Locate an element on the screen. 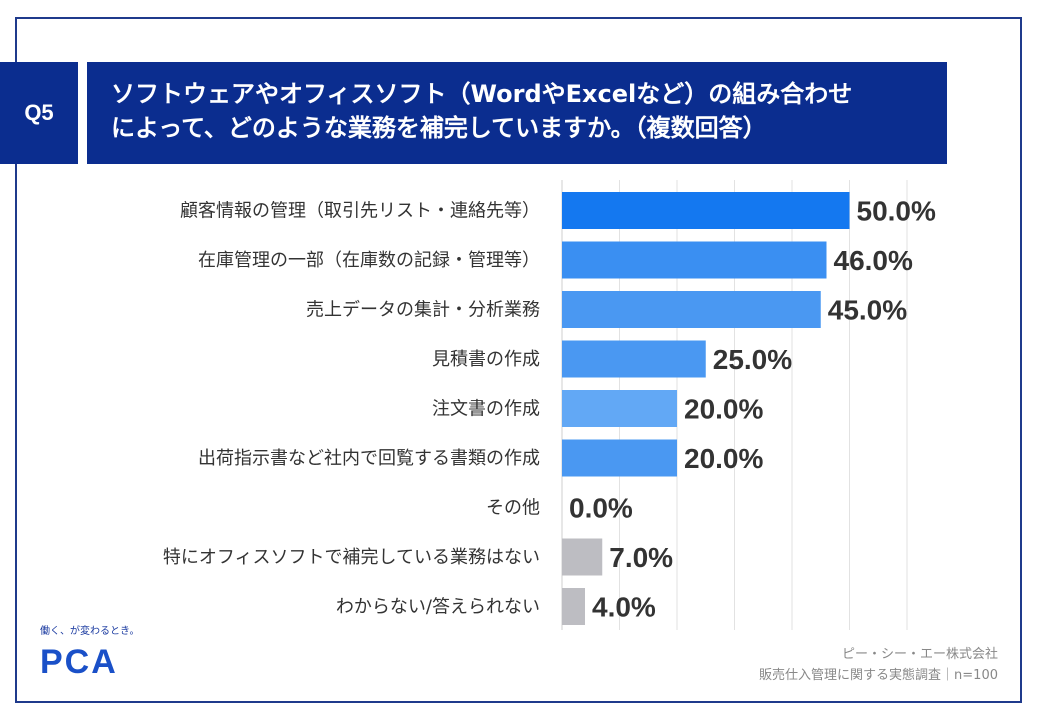 Image resolution: width=1040 pixels, height=720 pixels. category-label: わからない/答えられない is located at coordinates (438, 607).